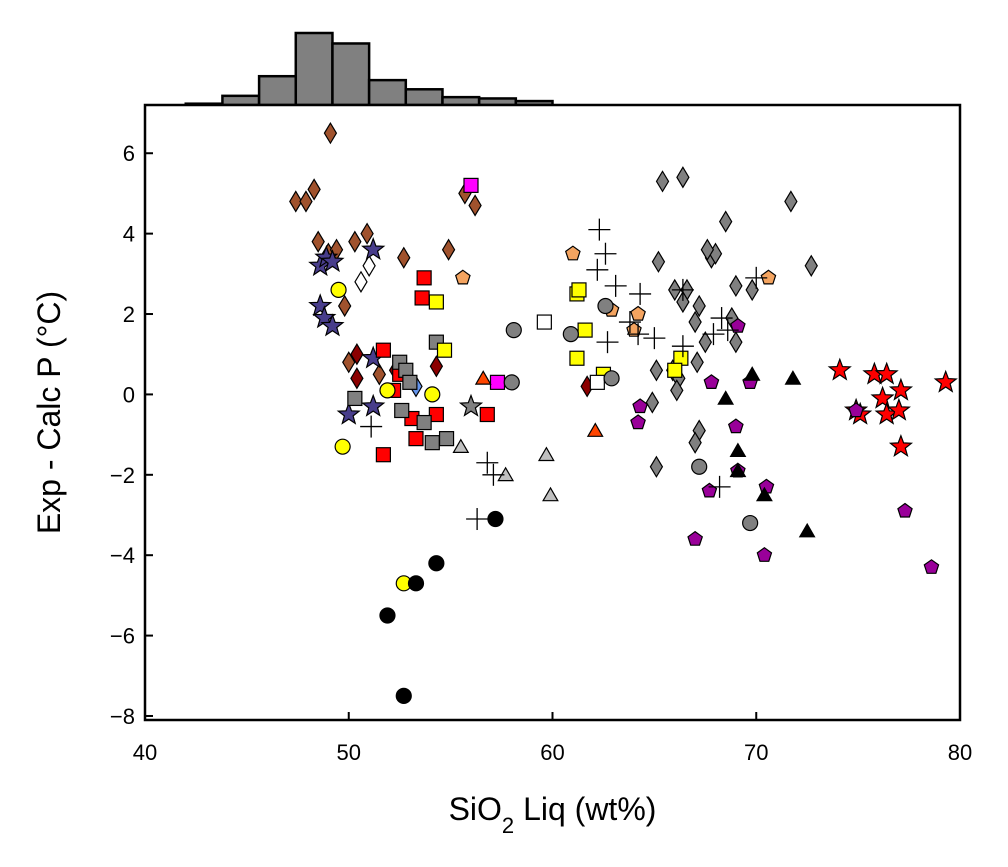 This screenshot has width=1008, height=867. What do you see at coordinates (475, 809) in the screenshot?
I see `x-axis-label-main: SiO` at bounding box center [475, 809].